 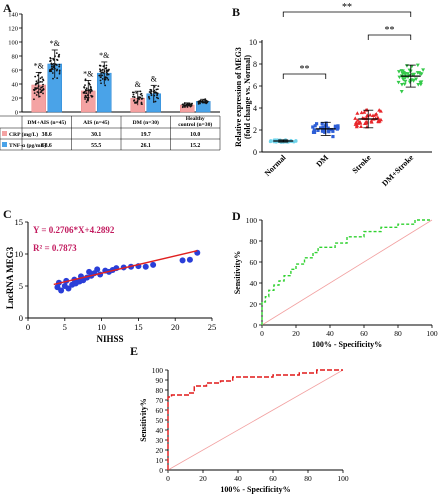 What do you see at coordinates (255, 130) in the screenshot?
I see `y-tick-label: 2` at bounding box center [255, 130].